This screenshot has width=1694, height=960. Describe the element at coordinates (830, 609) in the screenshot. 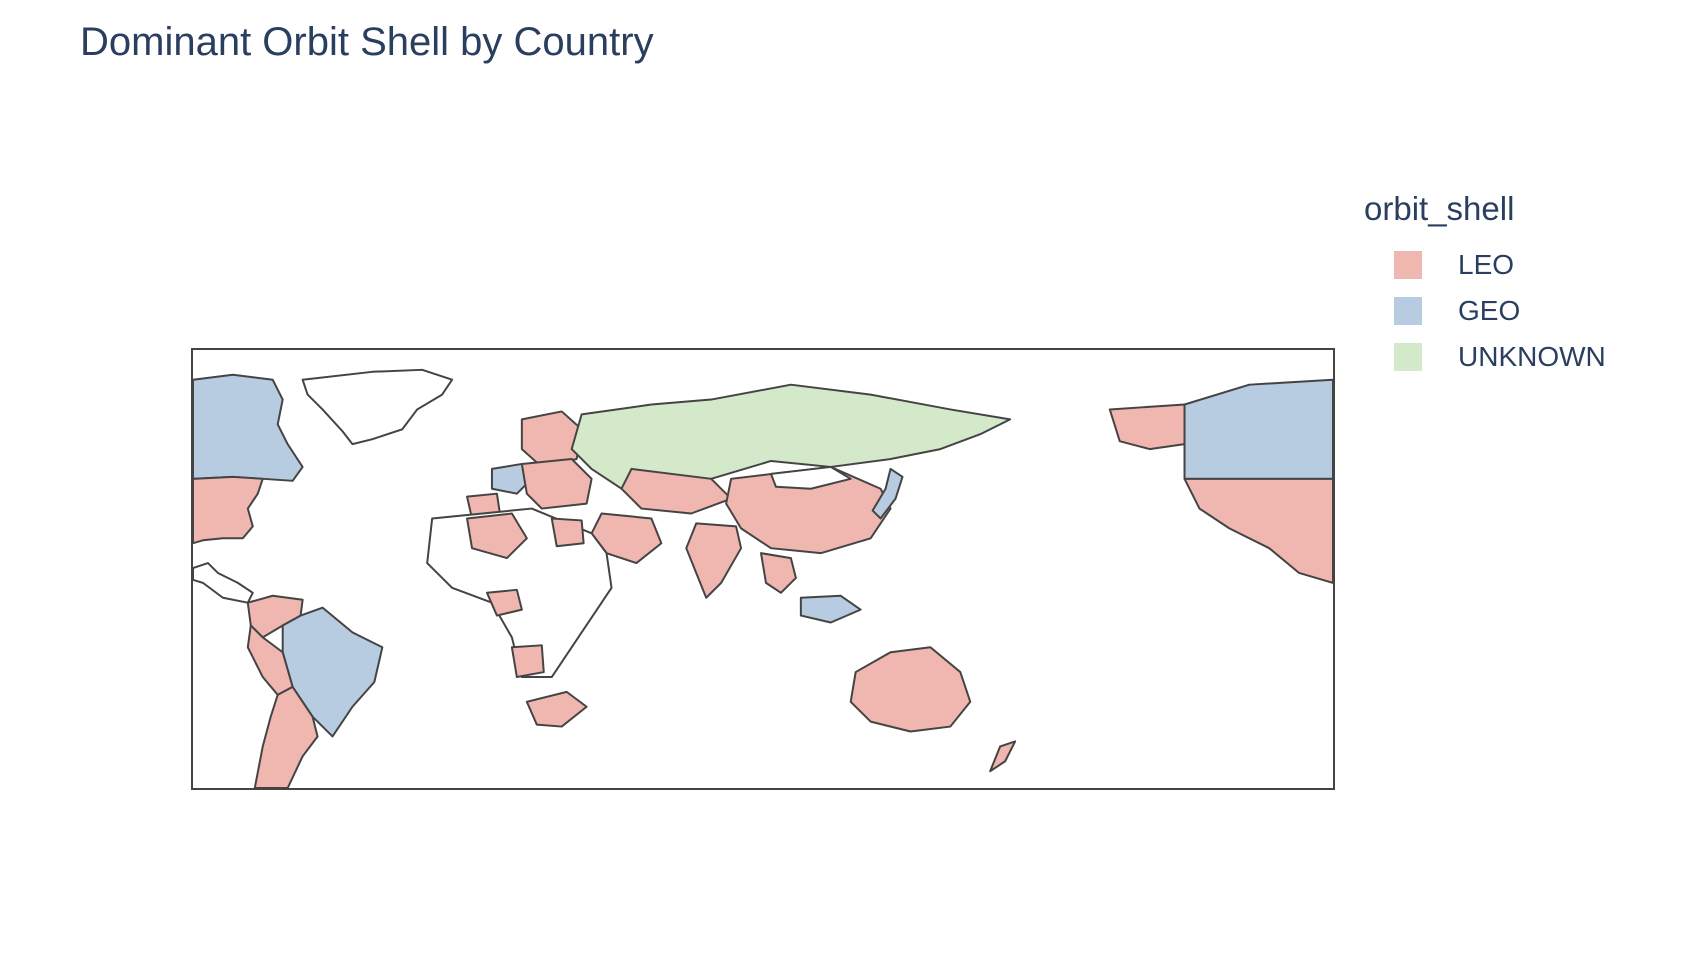

I see `country-indonesia` at that location.